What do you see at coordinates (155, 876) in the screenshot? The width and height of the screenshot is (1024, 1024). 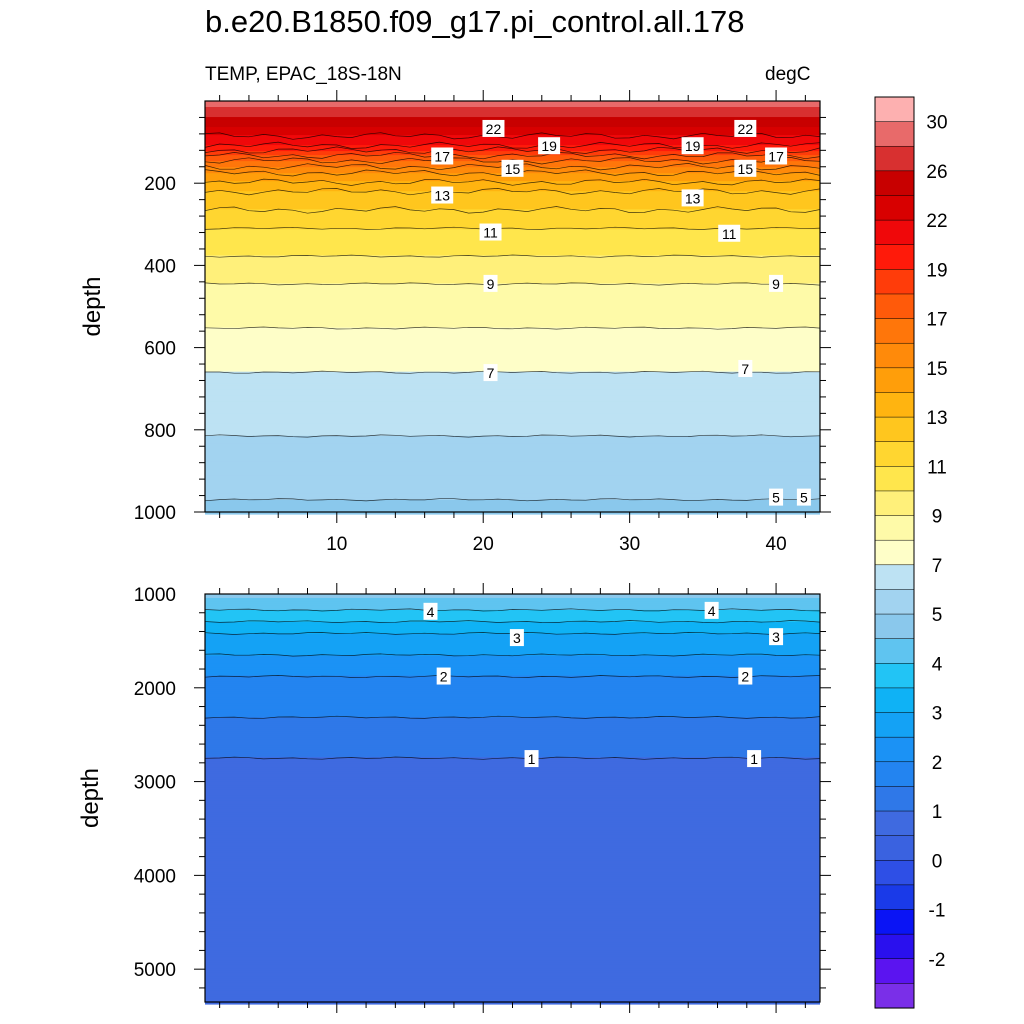 I see `y-tick-label: 4000` at bounding box center [155, 876].